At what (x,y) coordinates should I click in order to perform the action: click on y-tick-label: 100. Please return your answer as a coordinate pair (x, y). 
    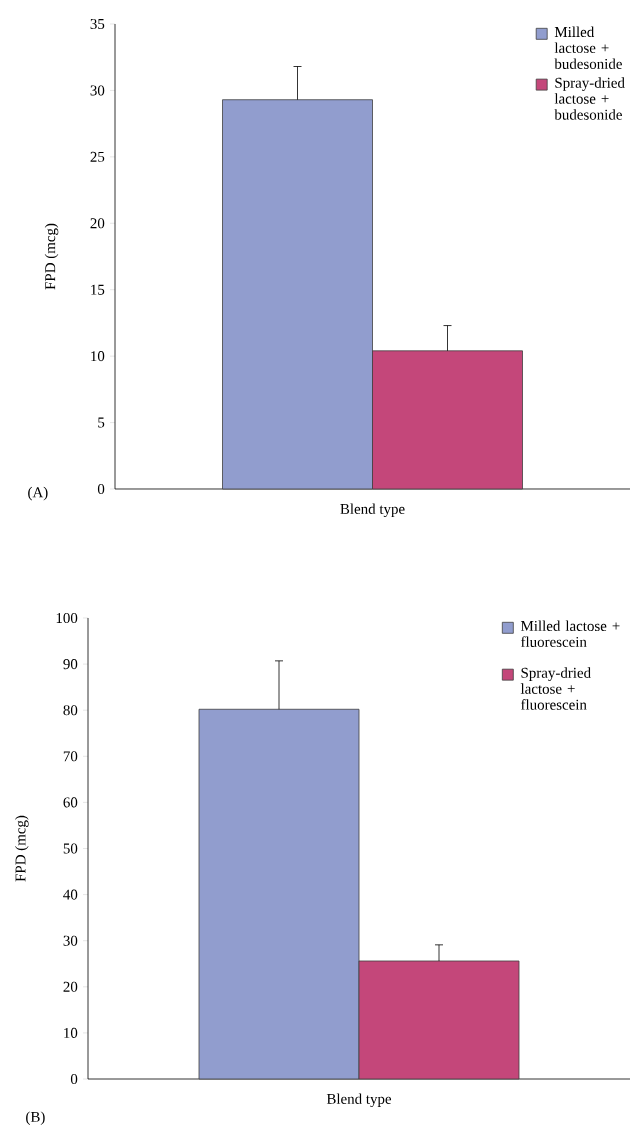
    Looking at the image, I should click on (67, 618).